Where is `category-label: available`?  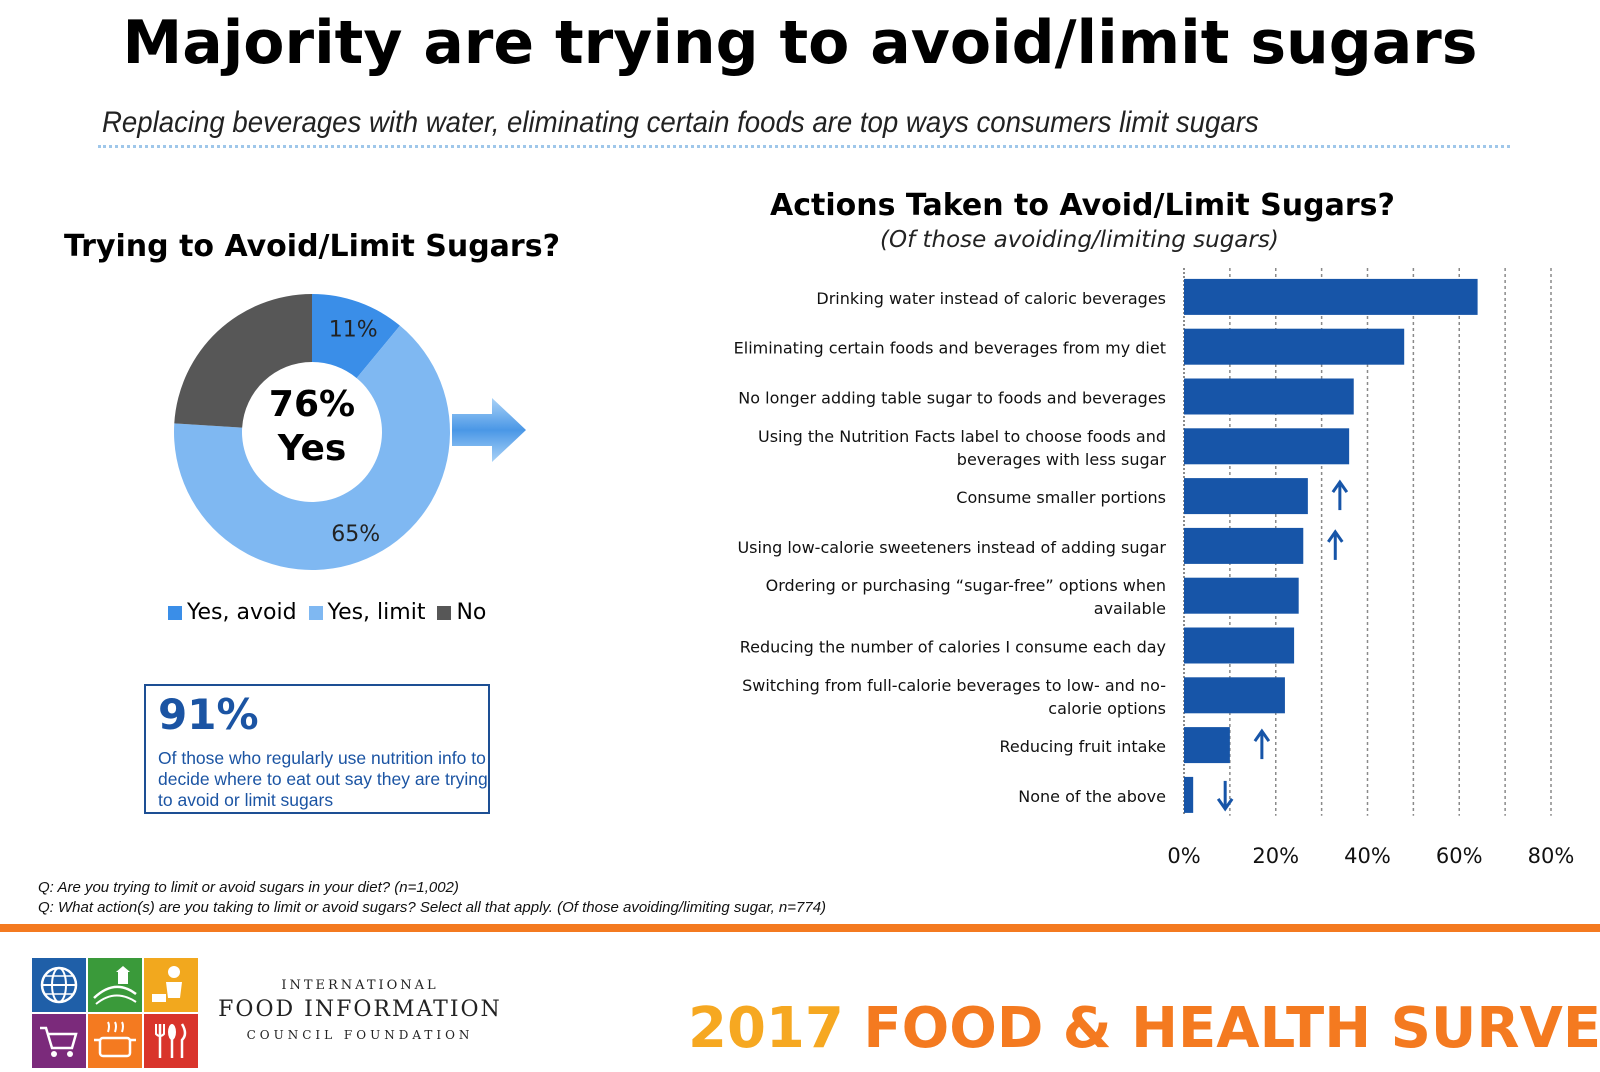 category-label: available is located at coordinates (1130, 608).